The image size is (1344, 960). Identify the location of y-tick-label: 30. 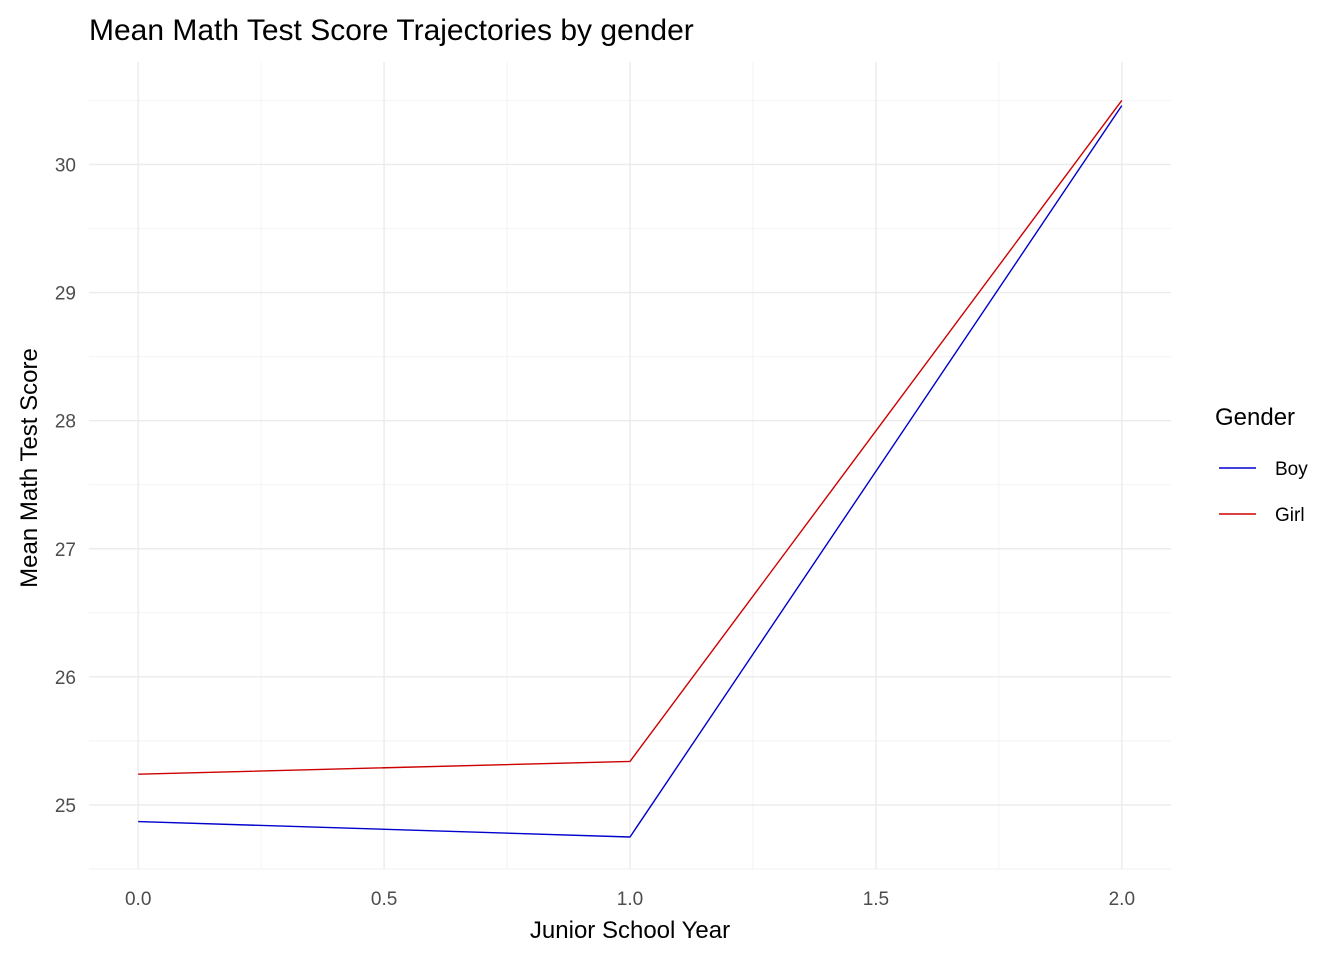
(65, 165).